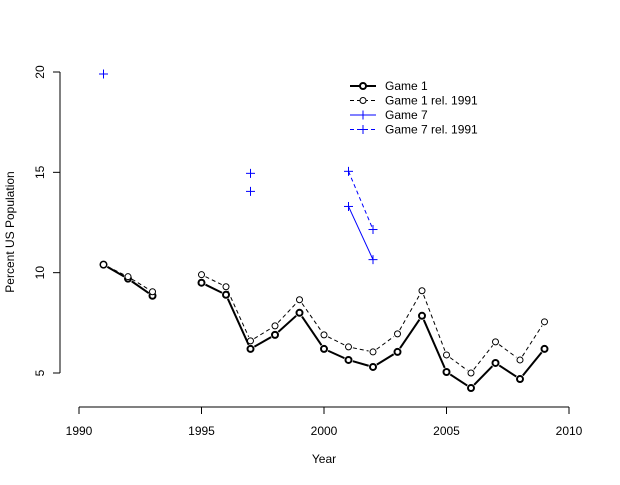  What do you see at coordinates (324, 459) in the screenshot?
I see `x-axis-label: Year` at bounding box center [324, 459].